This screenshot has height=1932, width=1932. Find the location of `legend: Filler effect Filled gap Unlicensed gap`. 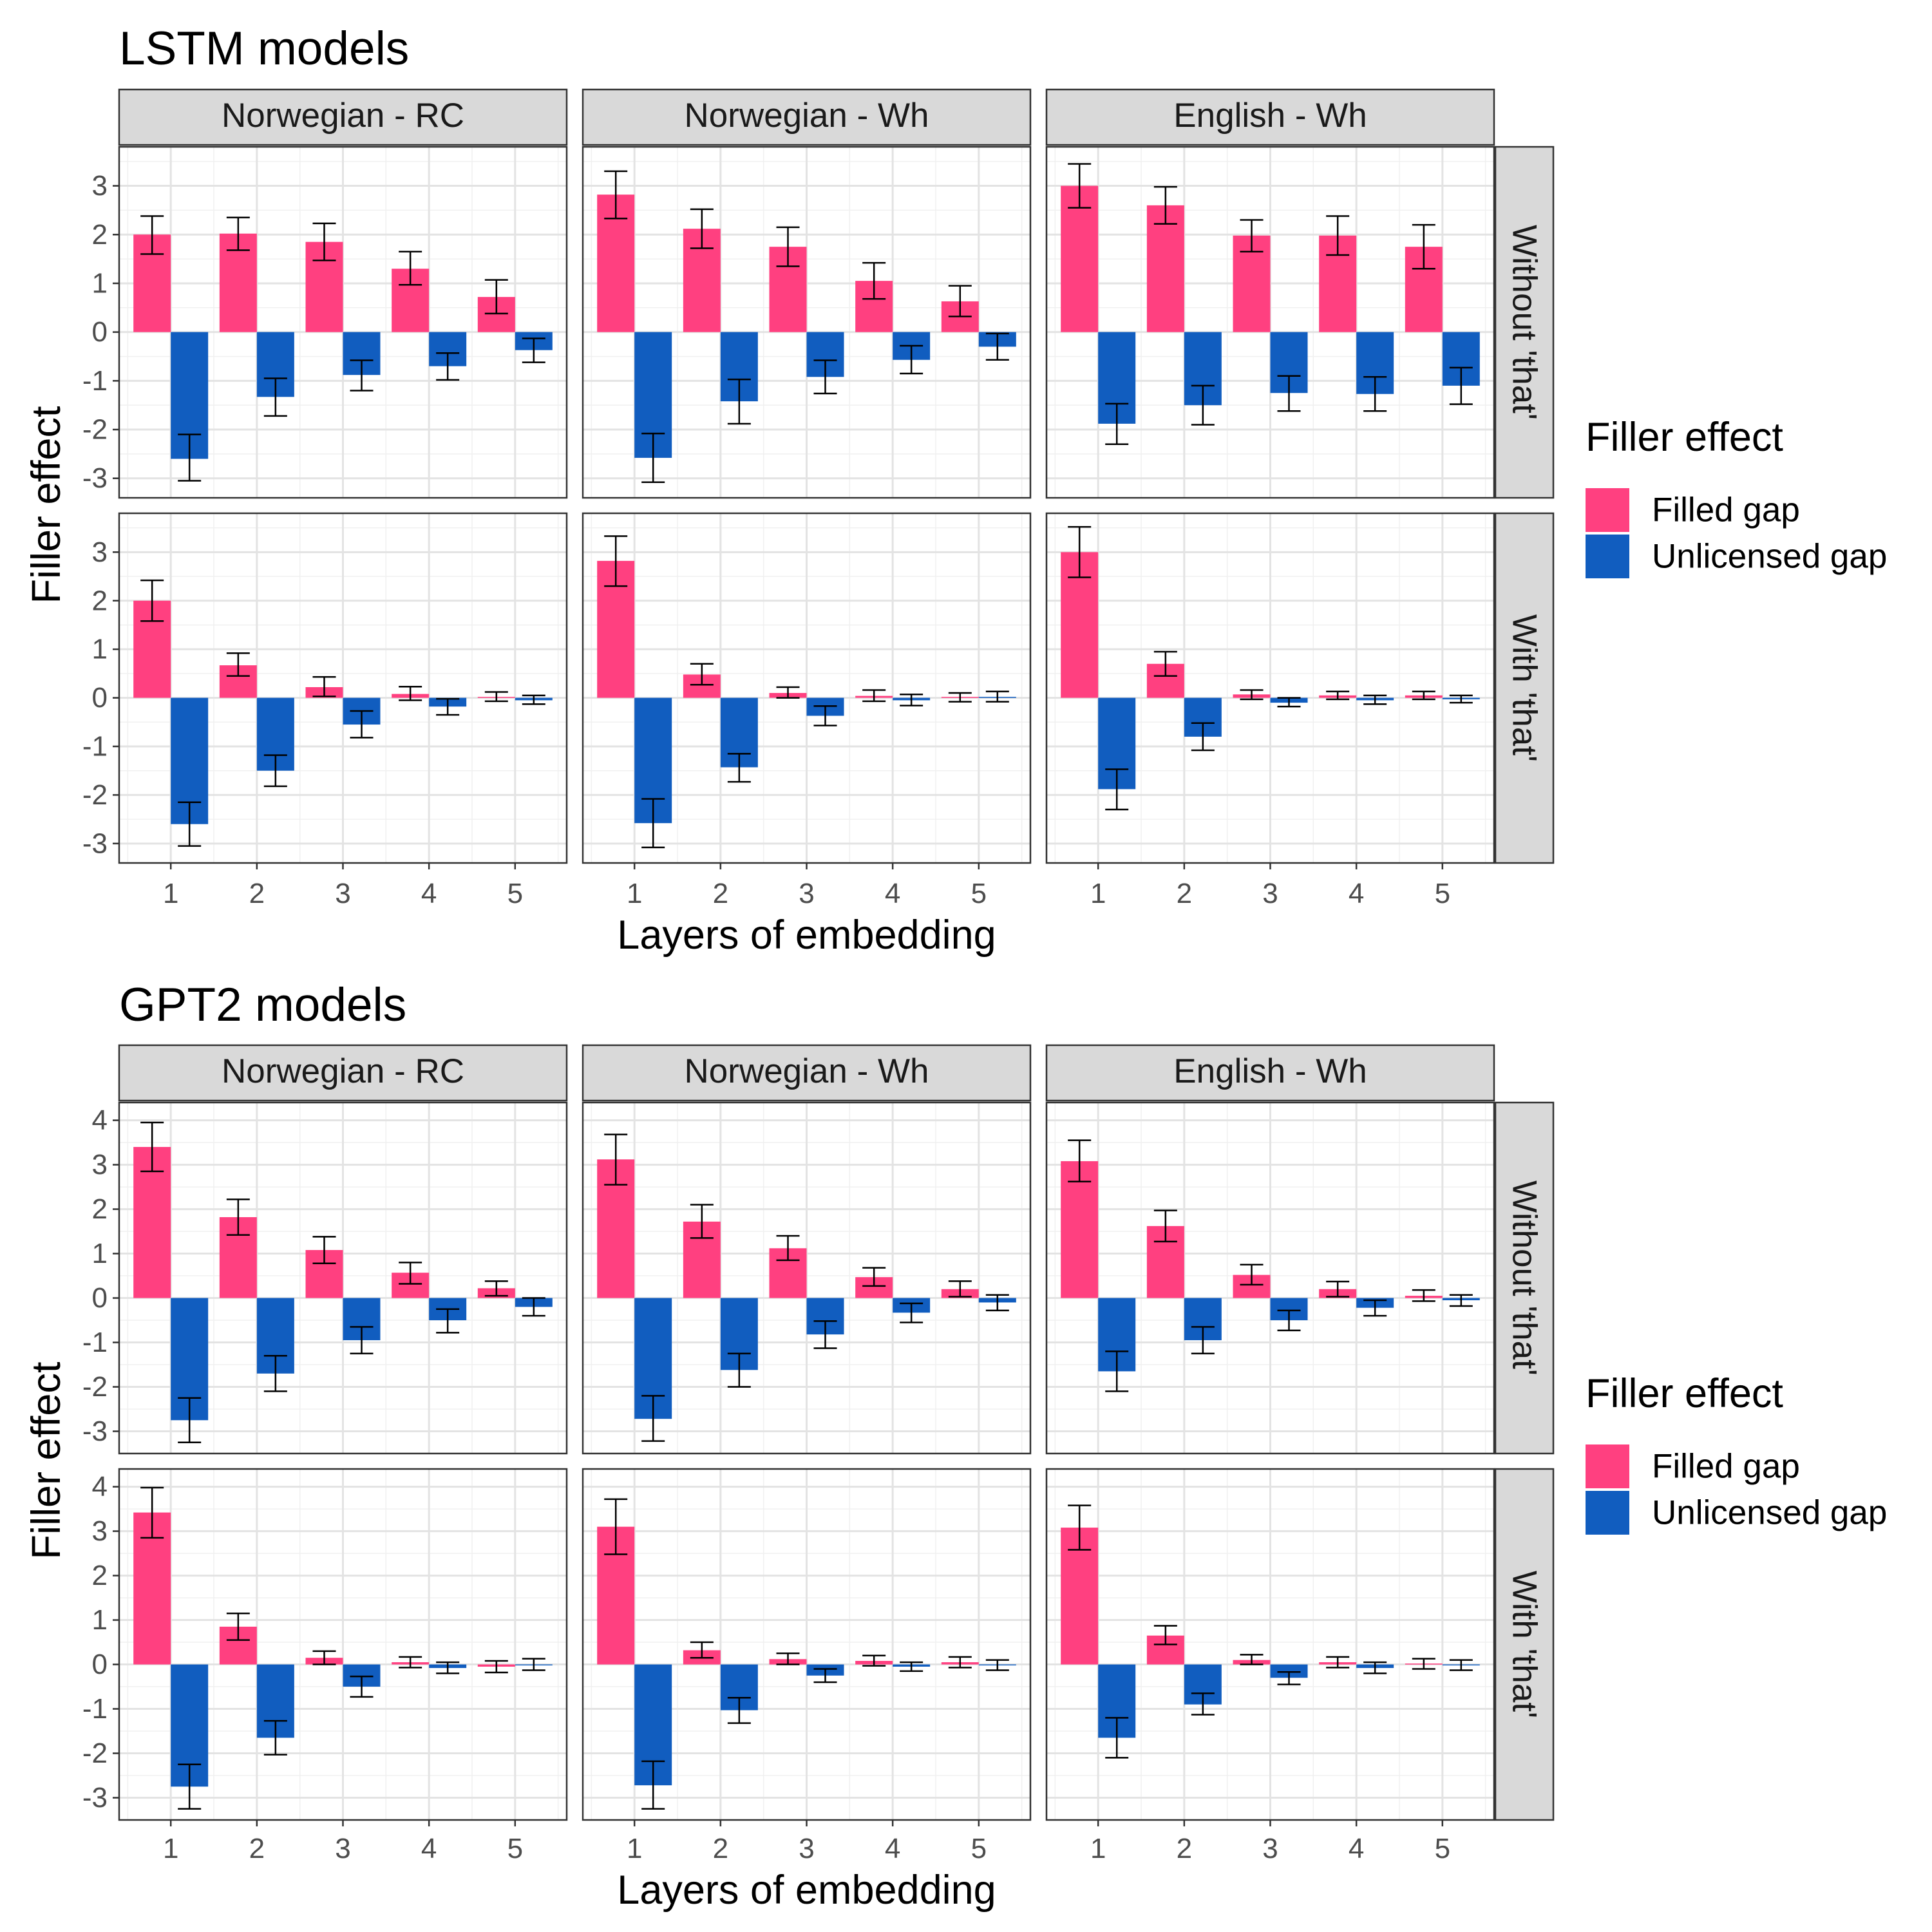

legend: Filler effect Filled gap Unlicensed gap is located at coordinates (1737, 1453).